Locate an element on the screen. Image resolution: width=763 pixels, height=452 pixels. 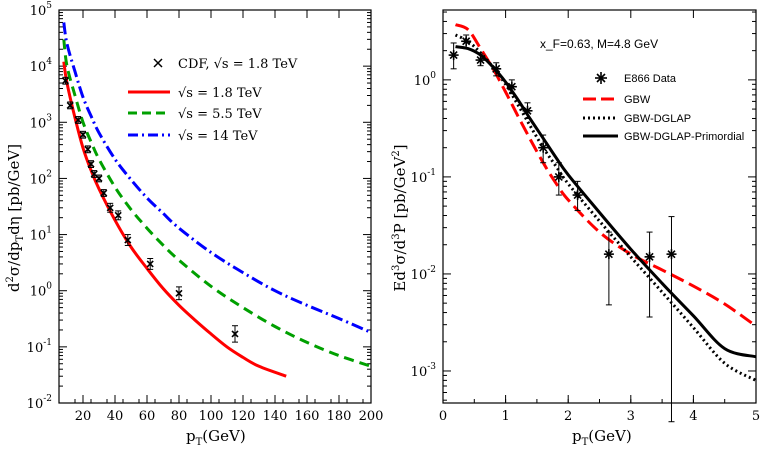
right-x-axis-label: pT(GeV) is located at coordinates (602, 437).